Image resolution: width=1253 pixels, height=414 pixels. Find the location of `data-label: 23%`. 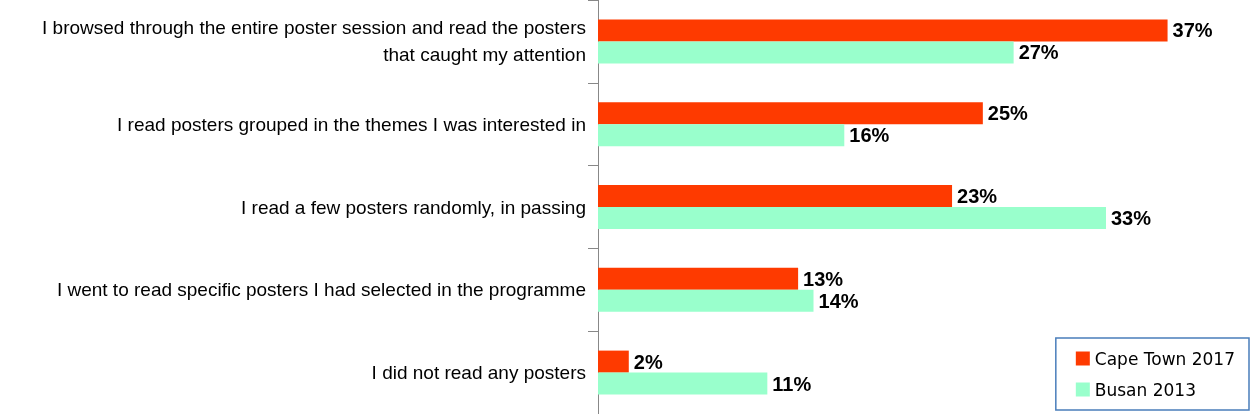

data-label: 23% is located at coordinates (977, 196).